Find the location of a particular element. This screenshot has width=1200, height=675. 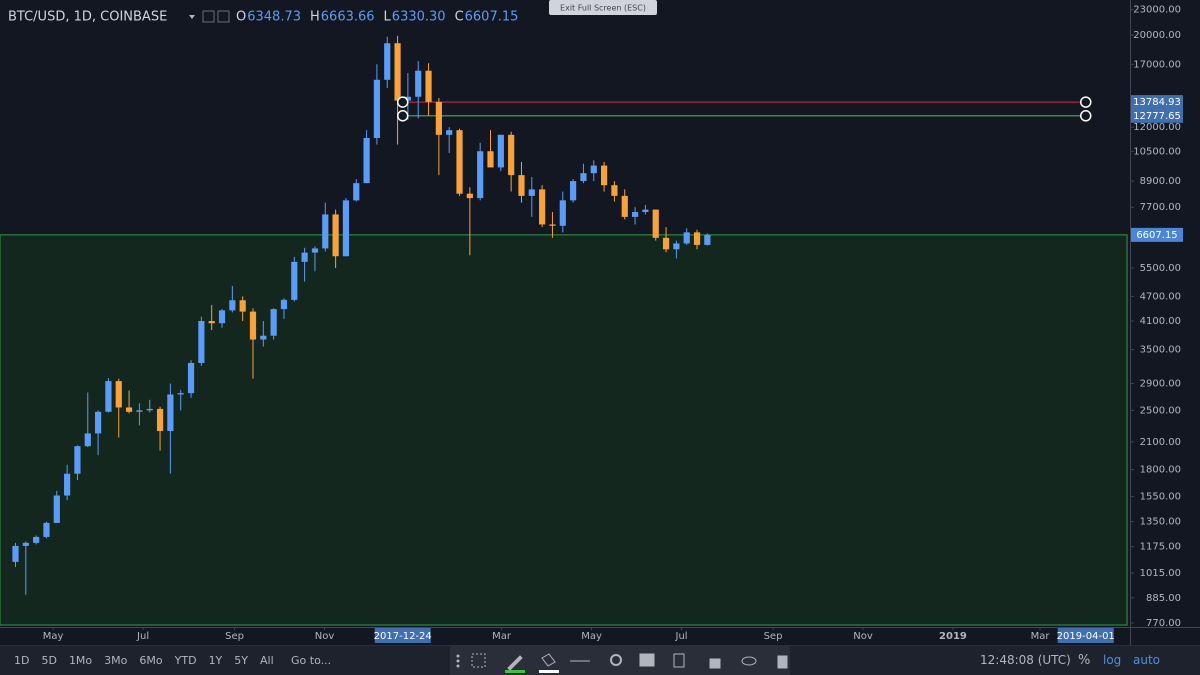

clock: 12:48:08 (UTC) is located at coordinates (1025, 660).